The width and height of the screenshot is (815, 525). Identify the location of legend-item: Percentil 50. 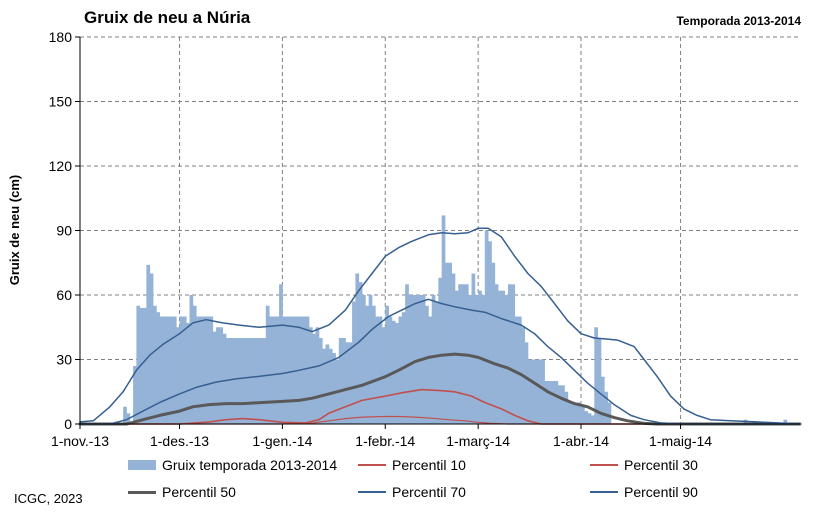
(182, 492).